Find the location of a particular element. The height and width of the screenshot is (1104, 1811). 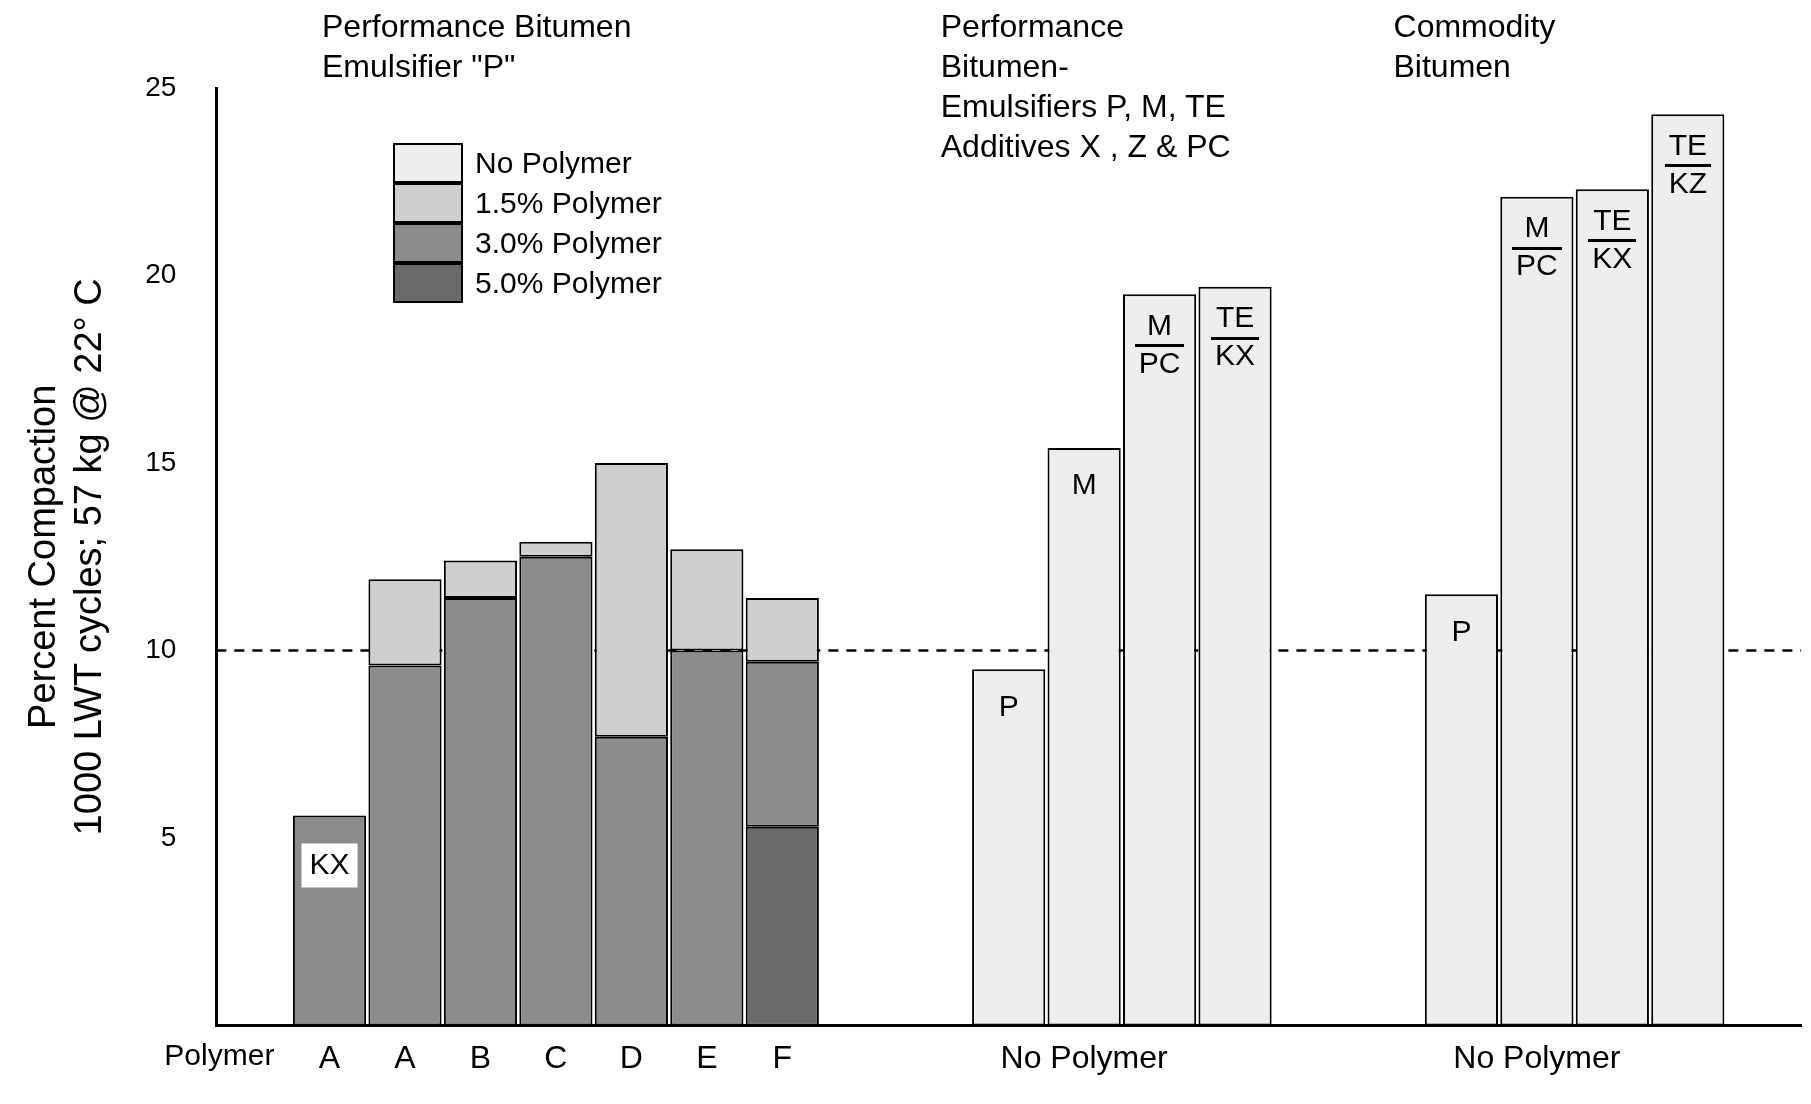

y-tick-label: 5 is located at coordinates (168, 836).